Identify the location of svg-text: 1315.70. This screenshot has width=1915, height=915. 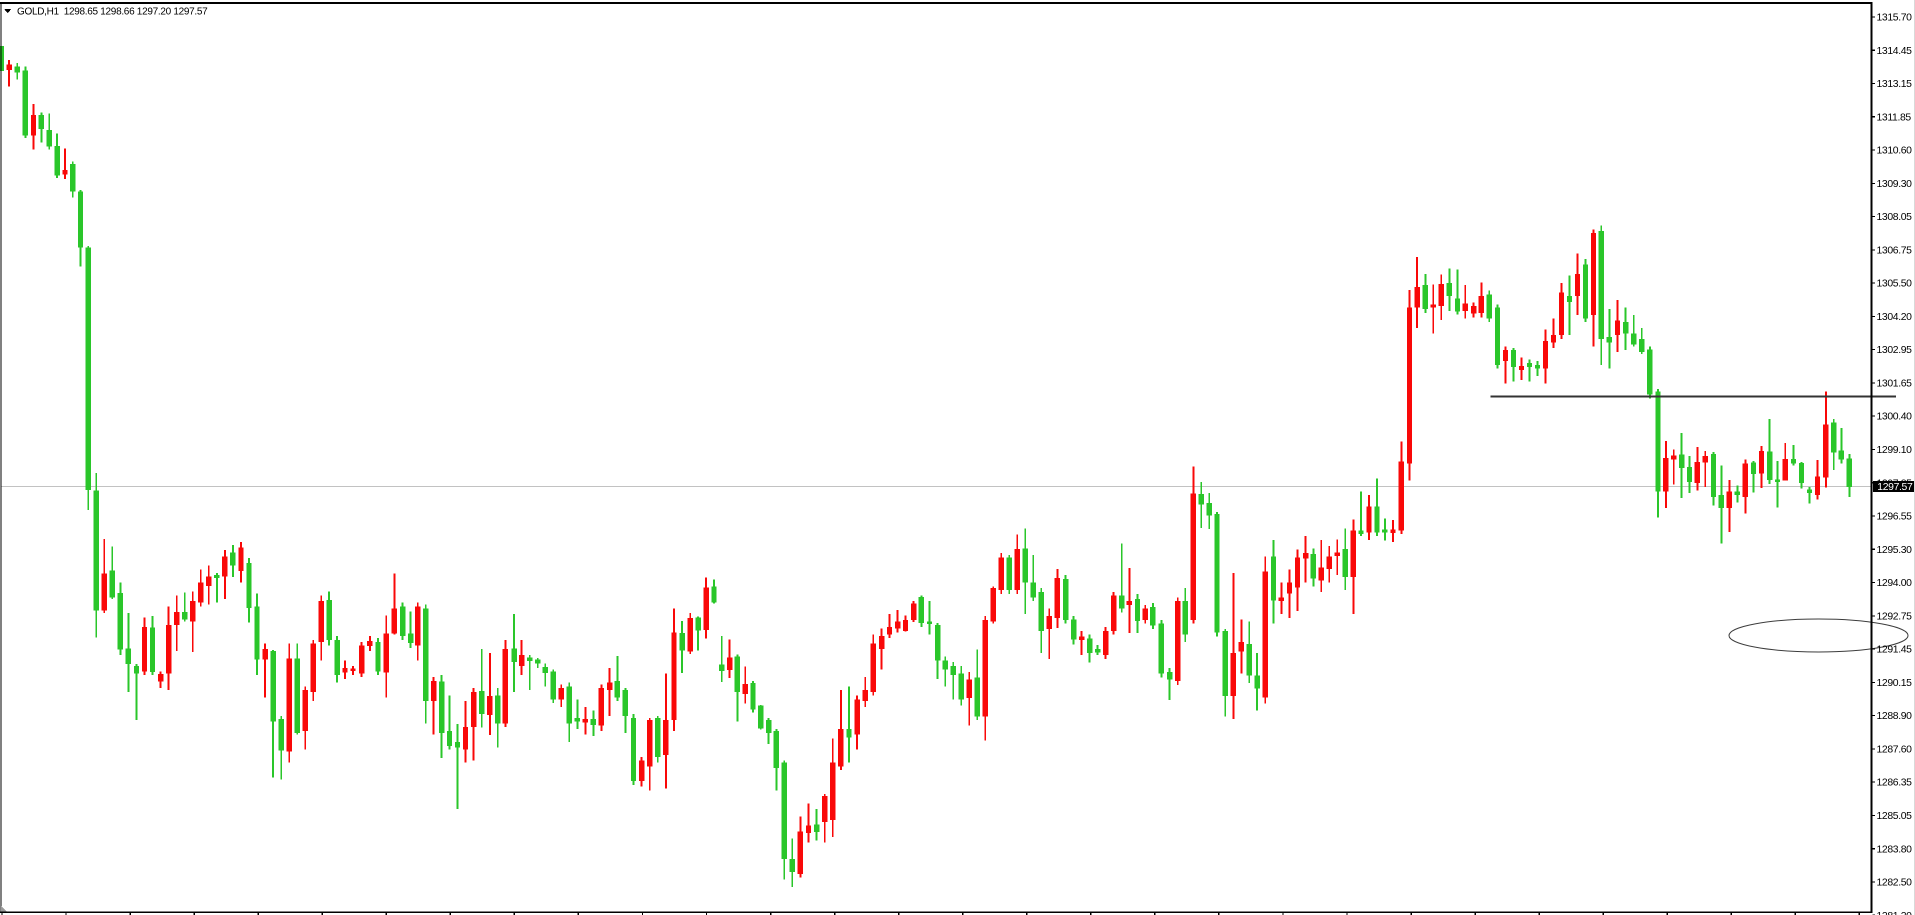
(1895, 18).